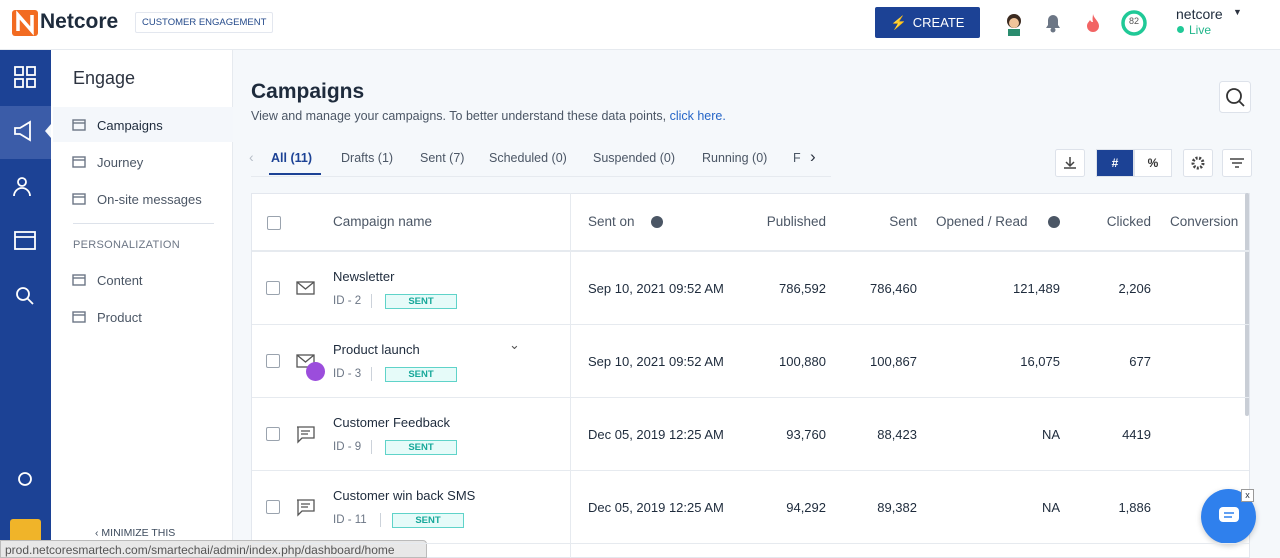  What do you see at coordinates (442, 158) in the screenshot?
I see `tab: Sent (7)` at bounding box center [442, 158].